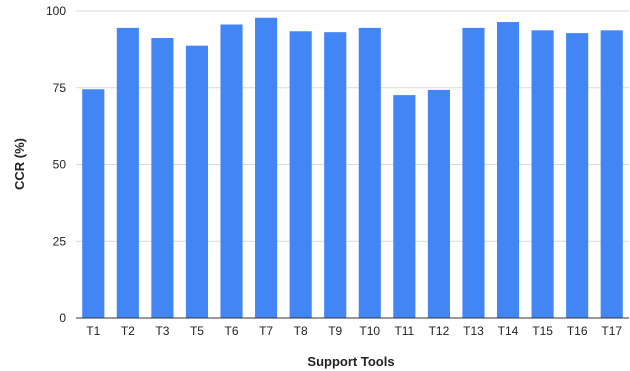  I want to click on bar-t8, so click(300, 174).